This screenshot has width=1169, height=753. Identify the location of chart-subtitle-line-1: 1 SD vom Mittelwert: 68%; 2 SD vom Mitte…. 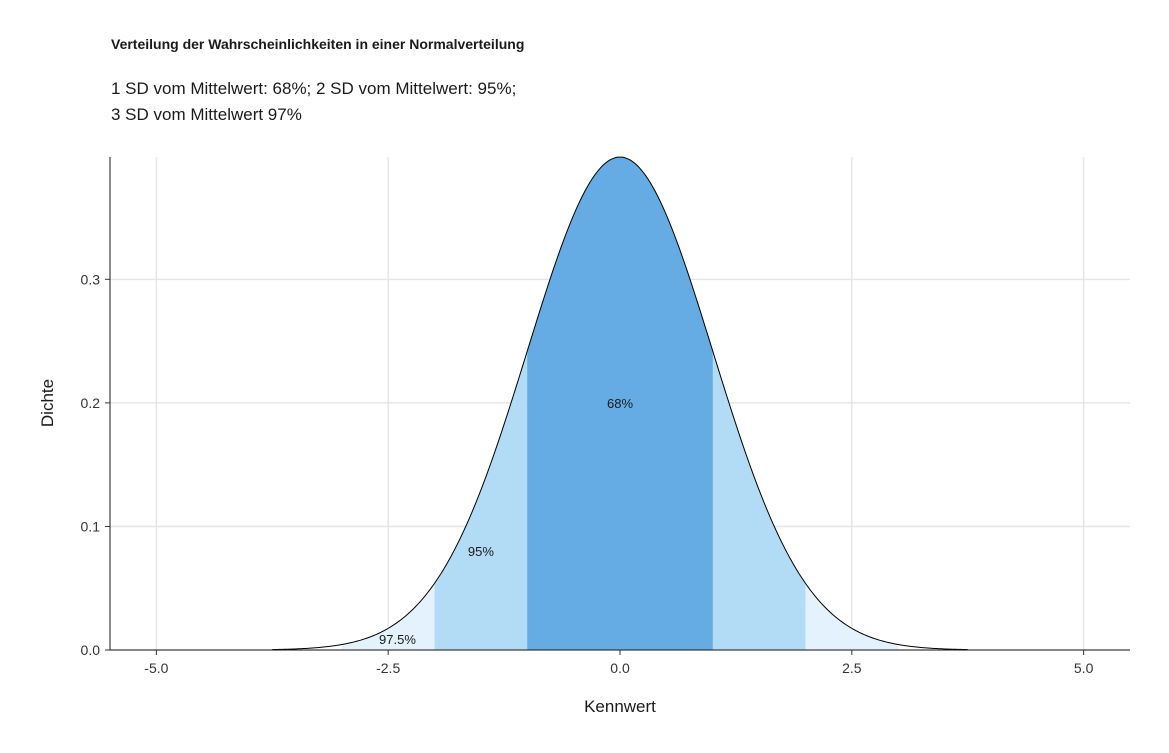
(314, 88).